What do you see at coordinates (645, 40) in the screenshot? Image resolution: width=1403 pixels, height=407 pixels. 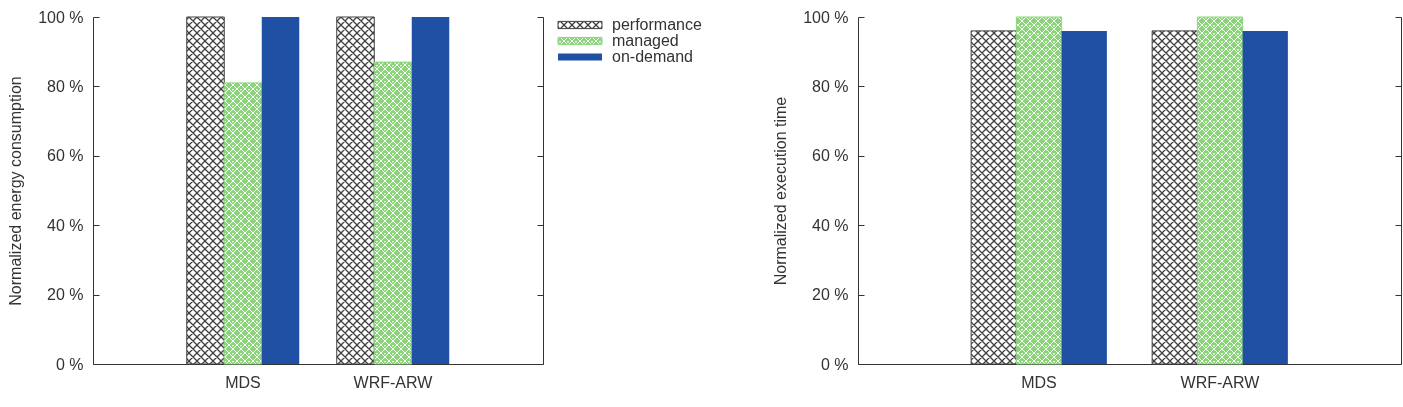 I see `legend-label: managed` at bounding box center [645, 40].